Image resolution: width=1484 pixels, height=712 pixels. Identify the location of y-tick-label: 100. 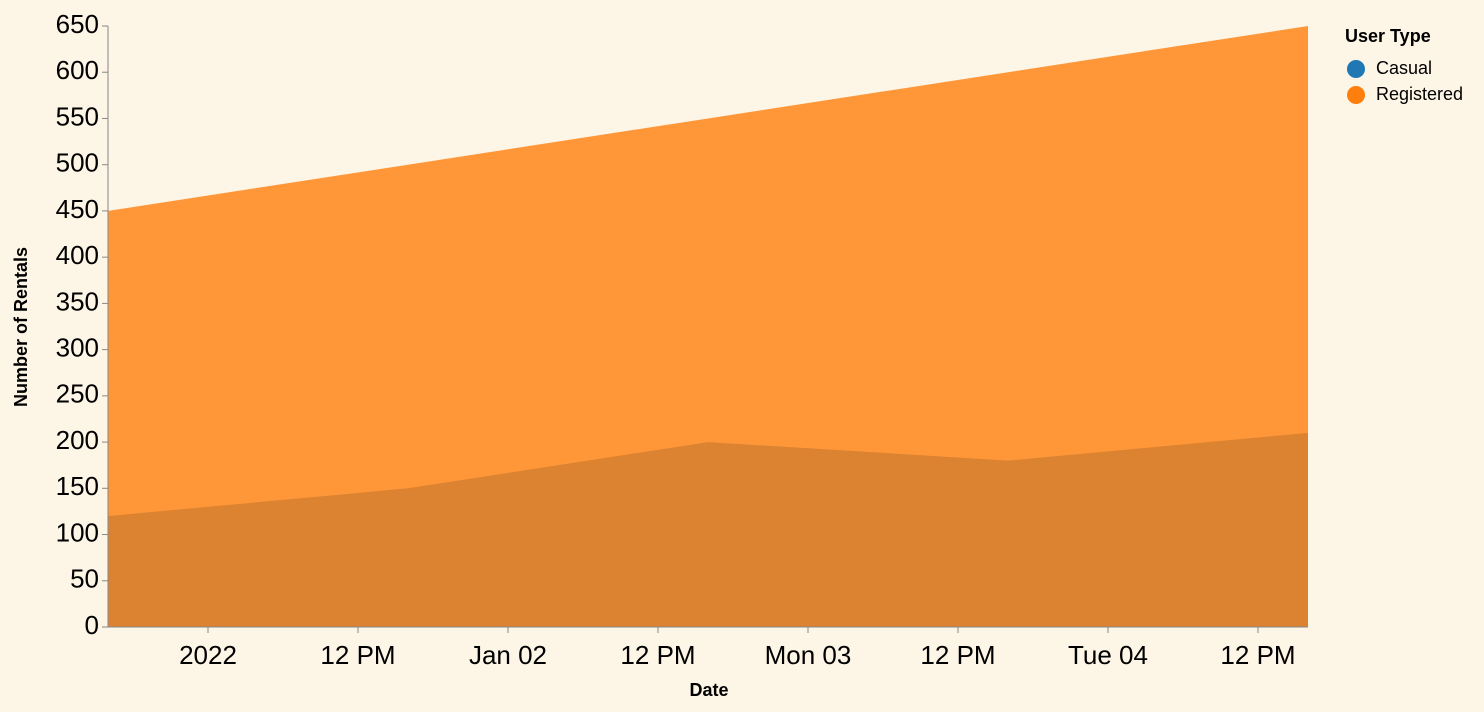
(77, 532).